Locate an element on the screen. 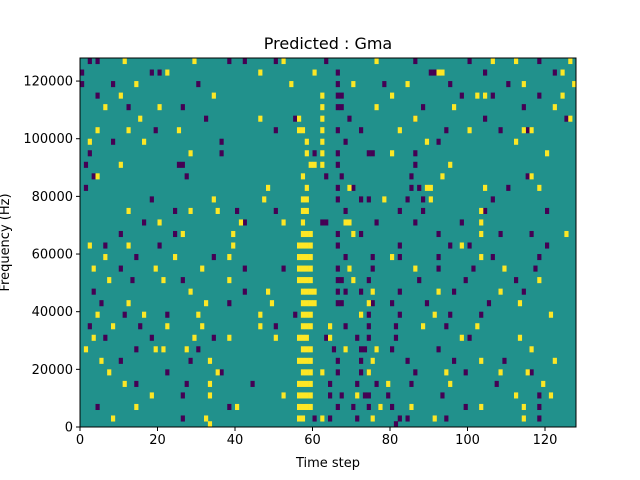 This screenshot has height=480, width=640. x-tick-label: 100 is located at coordinates (467, 440).